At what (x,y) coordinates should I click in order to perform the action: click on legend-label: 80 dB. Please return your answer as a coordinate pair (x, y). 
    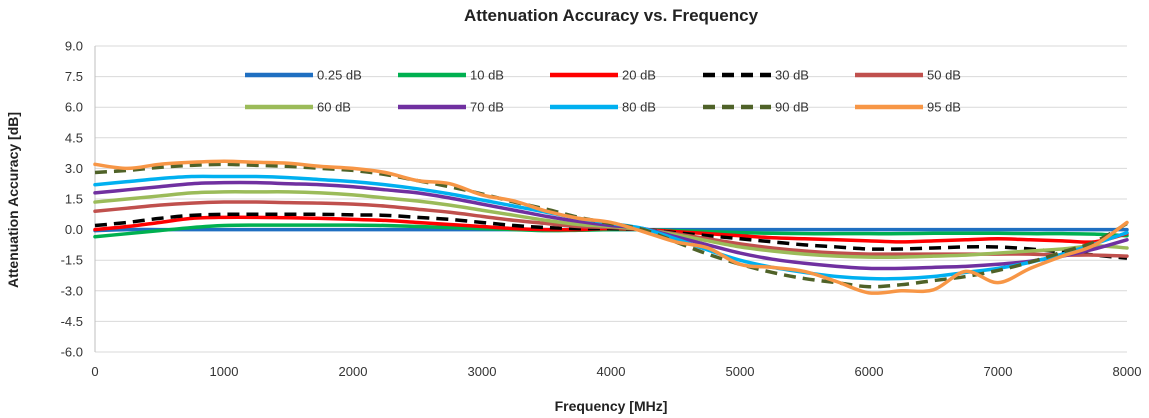
    Looking at the image, I should click on (639, 107).